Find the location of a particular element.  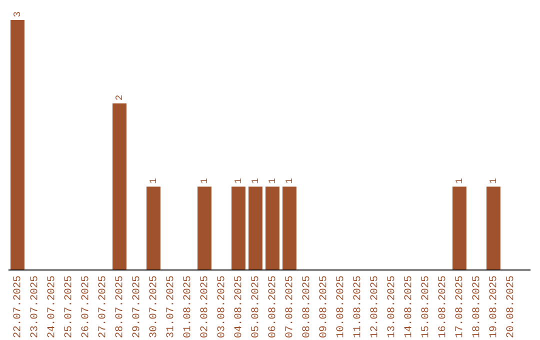

x-tick-label: 15.08.2025 is located at coordinates (424, 307).